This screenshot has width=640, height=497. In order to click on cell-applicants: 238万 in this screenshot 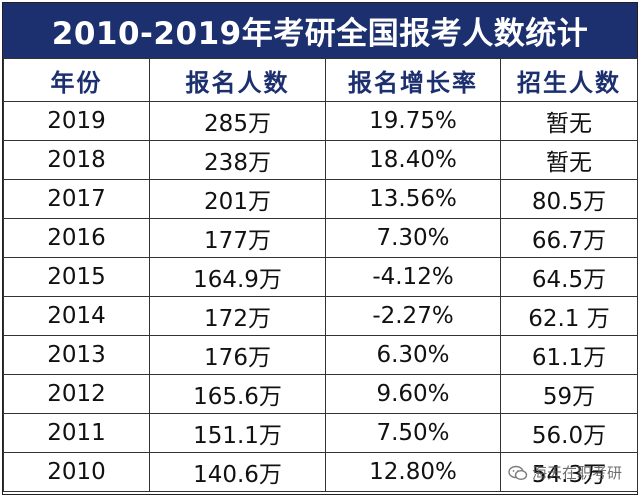, I will do `click(237, 160)`.